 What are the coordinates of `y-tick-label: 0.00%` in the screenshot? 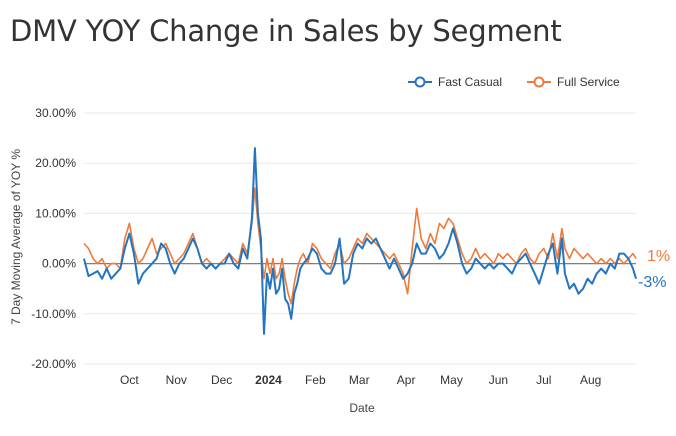 It's located at (59, 264).